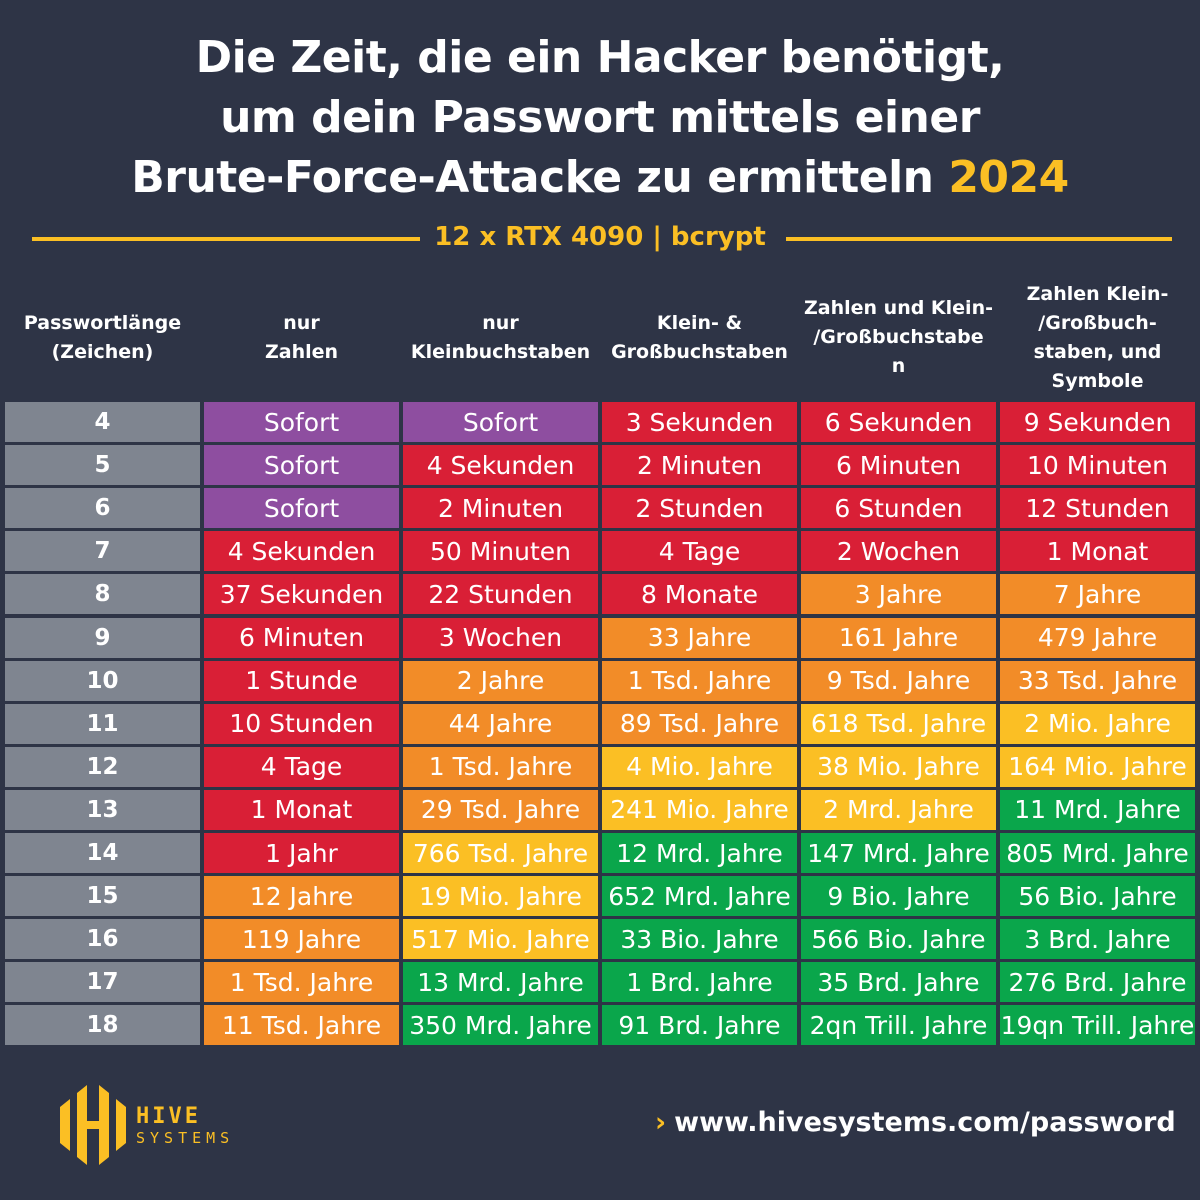  Describe the element at coordinates (102, 551) in the screenshot. I see `length-cell: 7` at that location.